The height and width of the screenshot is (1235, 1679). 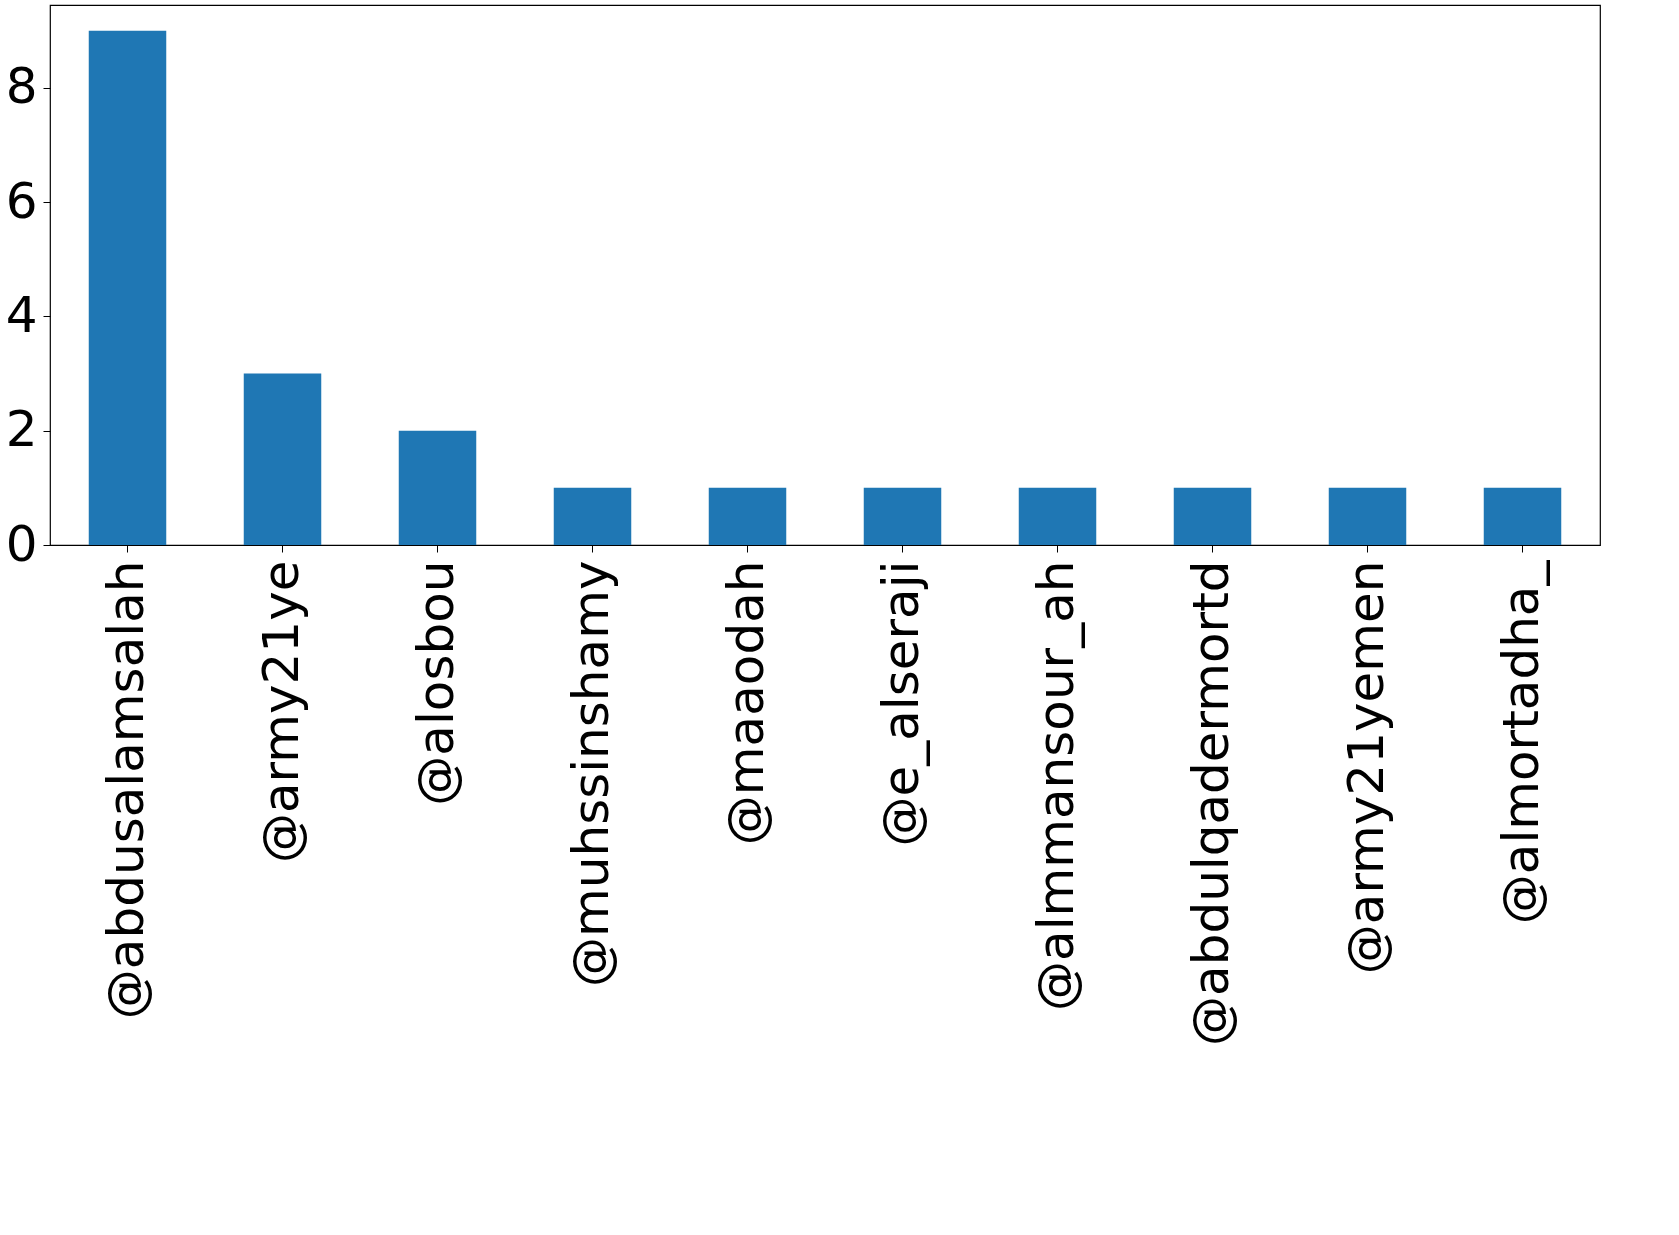 I want to click on y-tick-label: 0, so click(x=21, y=543).